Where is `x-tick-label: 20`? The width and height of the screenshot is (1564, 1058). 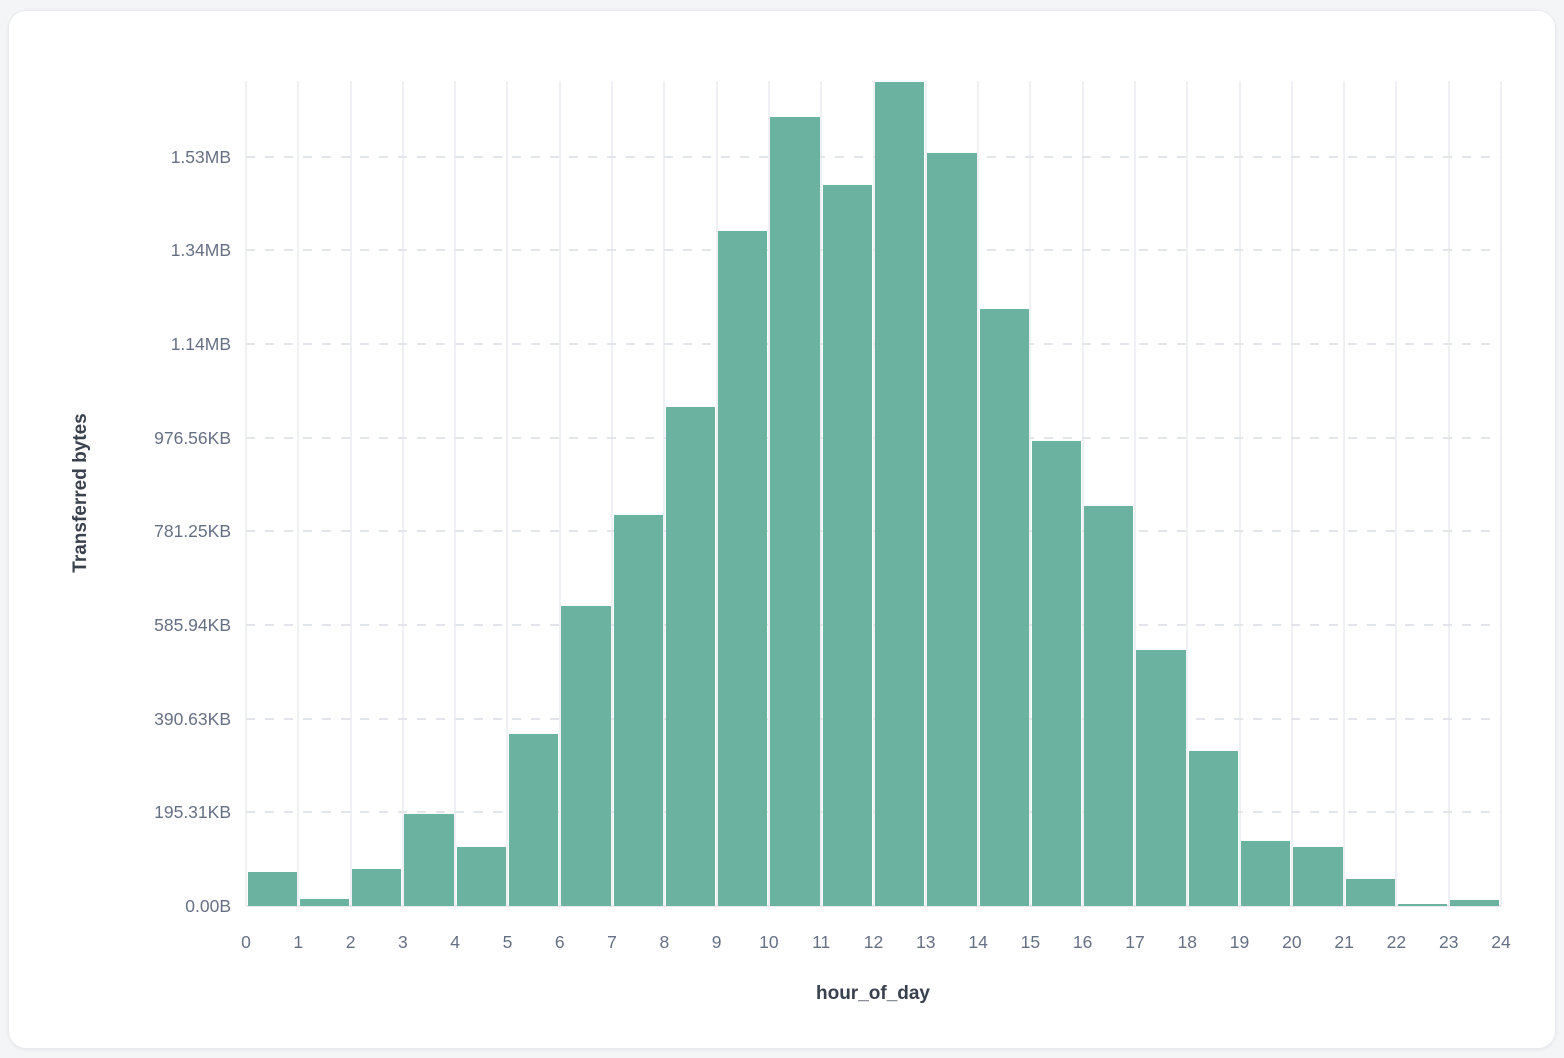 x-tick-label: 20 is located at coordinates (1292, 942).